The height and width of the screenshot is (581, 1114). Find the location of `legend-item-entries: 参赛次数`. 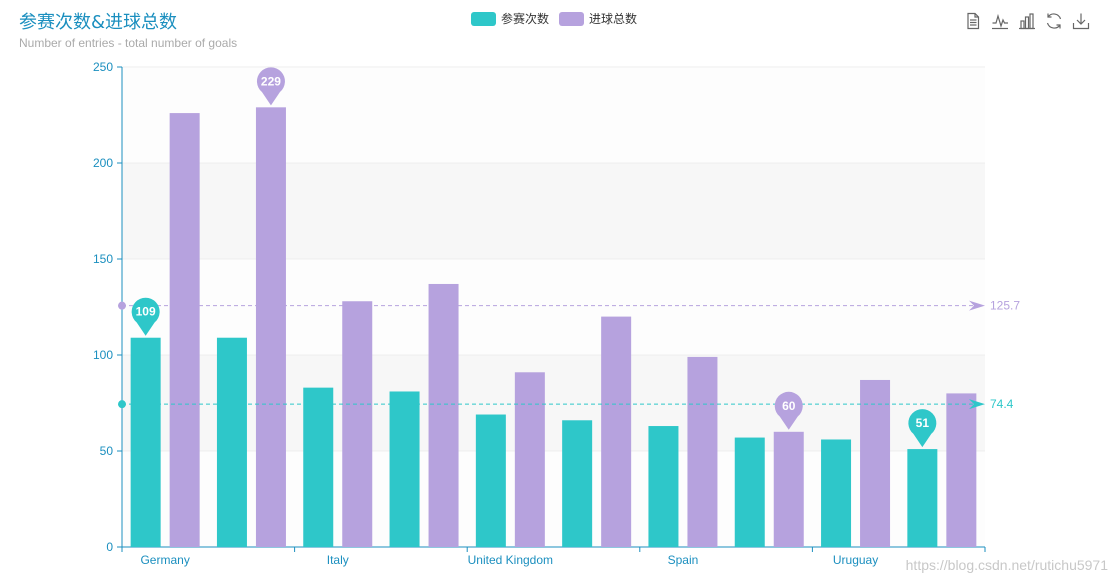

legend-item-entries: 参赛次数 is located at coordinates (510, 18).